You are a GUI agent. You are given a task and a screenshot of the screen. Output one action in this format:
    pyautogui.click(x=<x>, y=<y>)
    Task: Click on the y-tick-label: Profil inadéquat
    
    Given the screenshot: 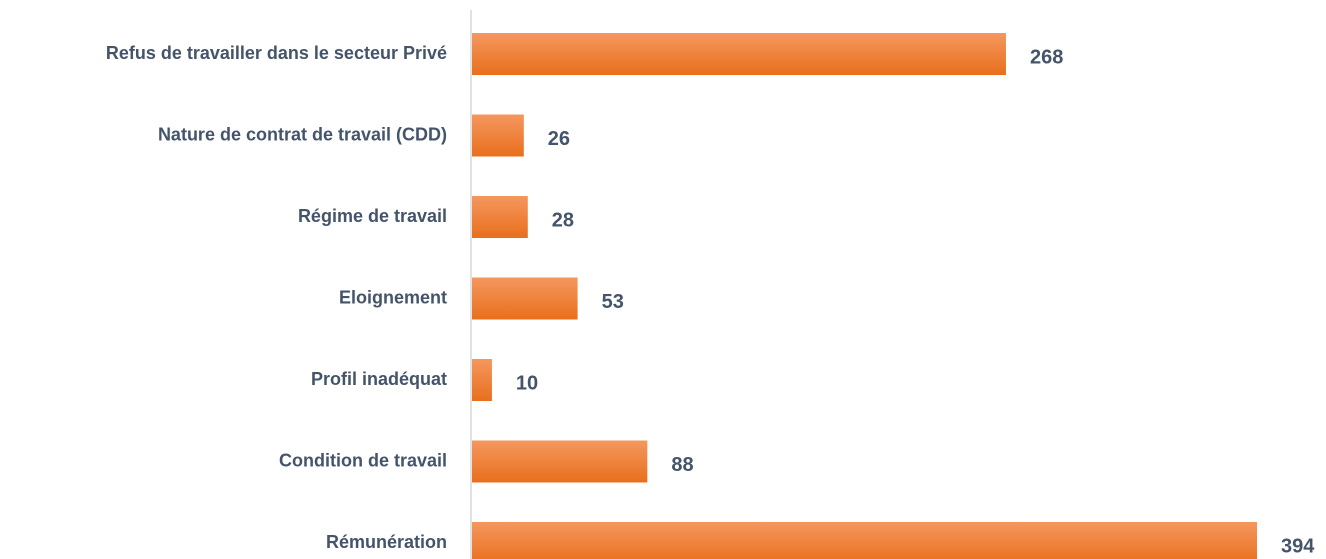 What is the action you would take?
    pyautogui.click(x=379, y=379)
    